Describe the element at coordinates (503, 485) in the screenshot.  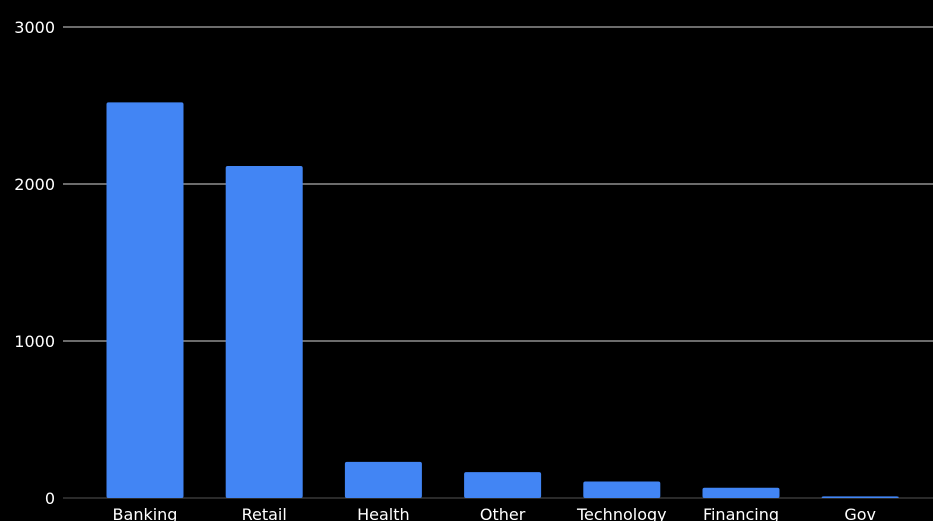
I see `bar-other` at that location.